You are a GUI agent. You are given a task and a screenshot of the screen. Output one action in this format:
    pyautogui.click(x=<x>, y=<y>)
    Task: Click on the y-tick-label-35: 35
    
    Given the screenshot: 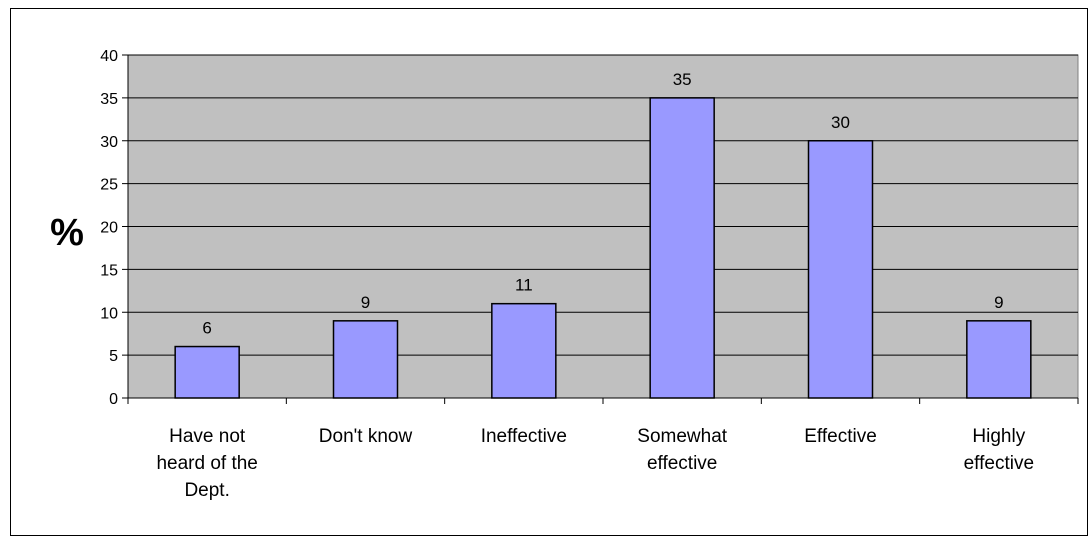 What is the action you would take?
    pyautogui.click(x=109, y=99)
    